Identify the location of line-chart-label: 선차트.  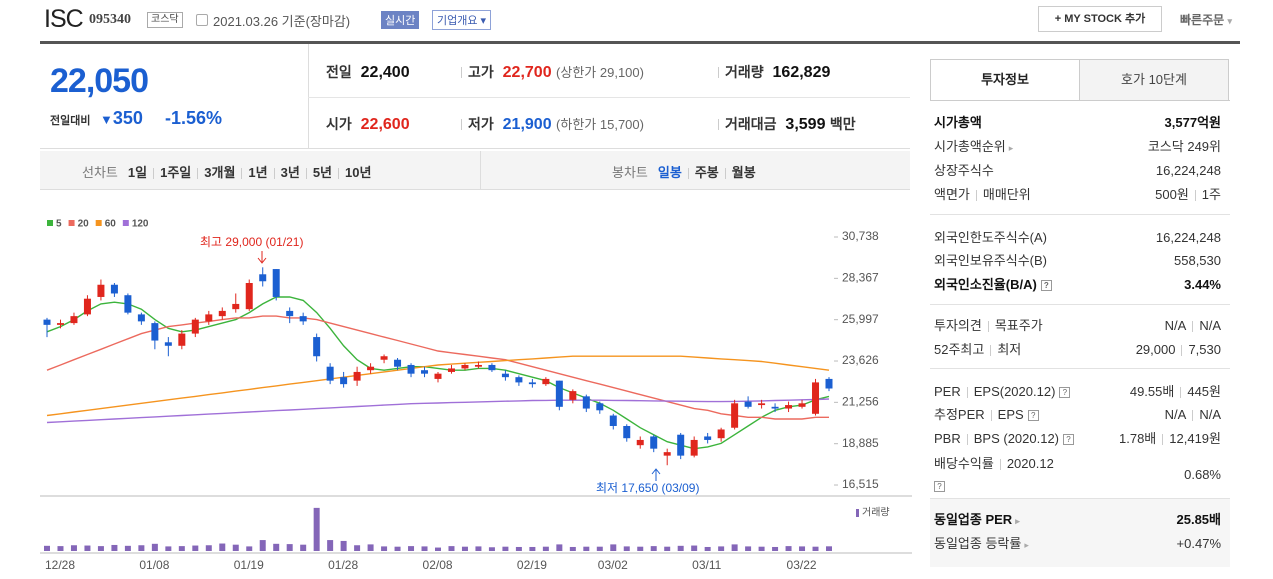
(100, 172).